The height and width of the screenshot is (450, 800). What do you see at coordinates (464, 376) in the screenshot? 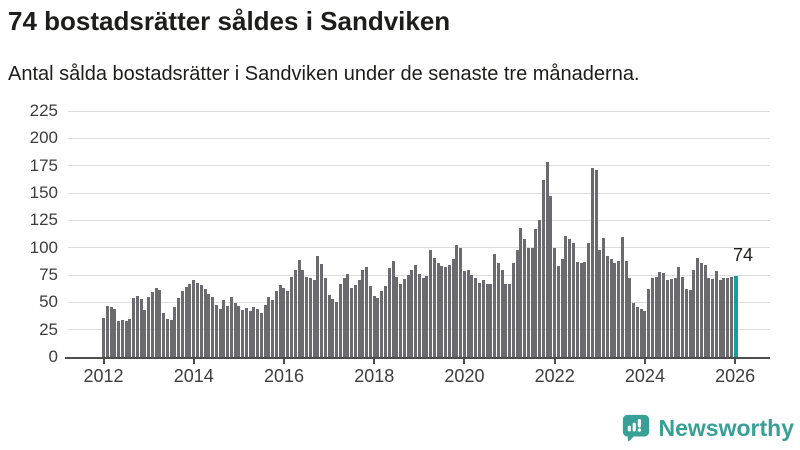
I see `x-axis-label: 2020` at bounding box center [464, 376].